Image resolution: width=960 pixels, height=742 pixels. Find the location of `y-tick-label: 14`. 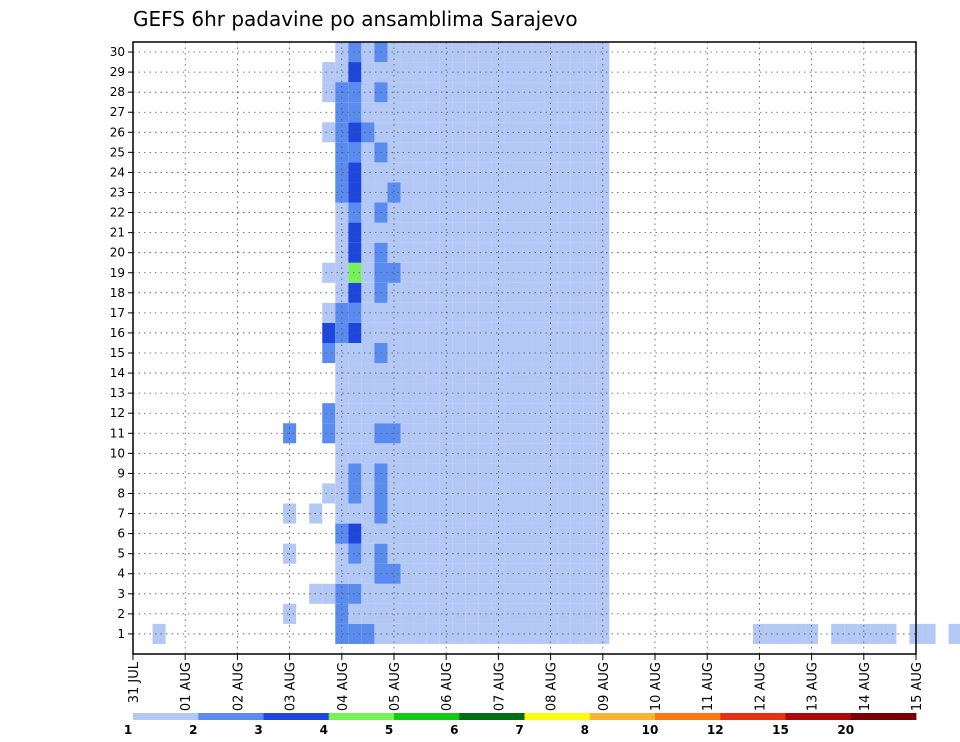

y-tick-label: 14 is located at coordinates (117, 373).